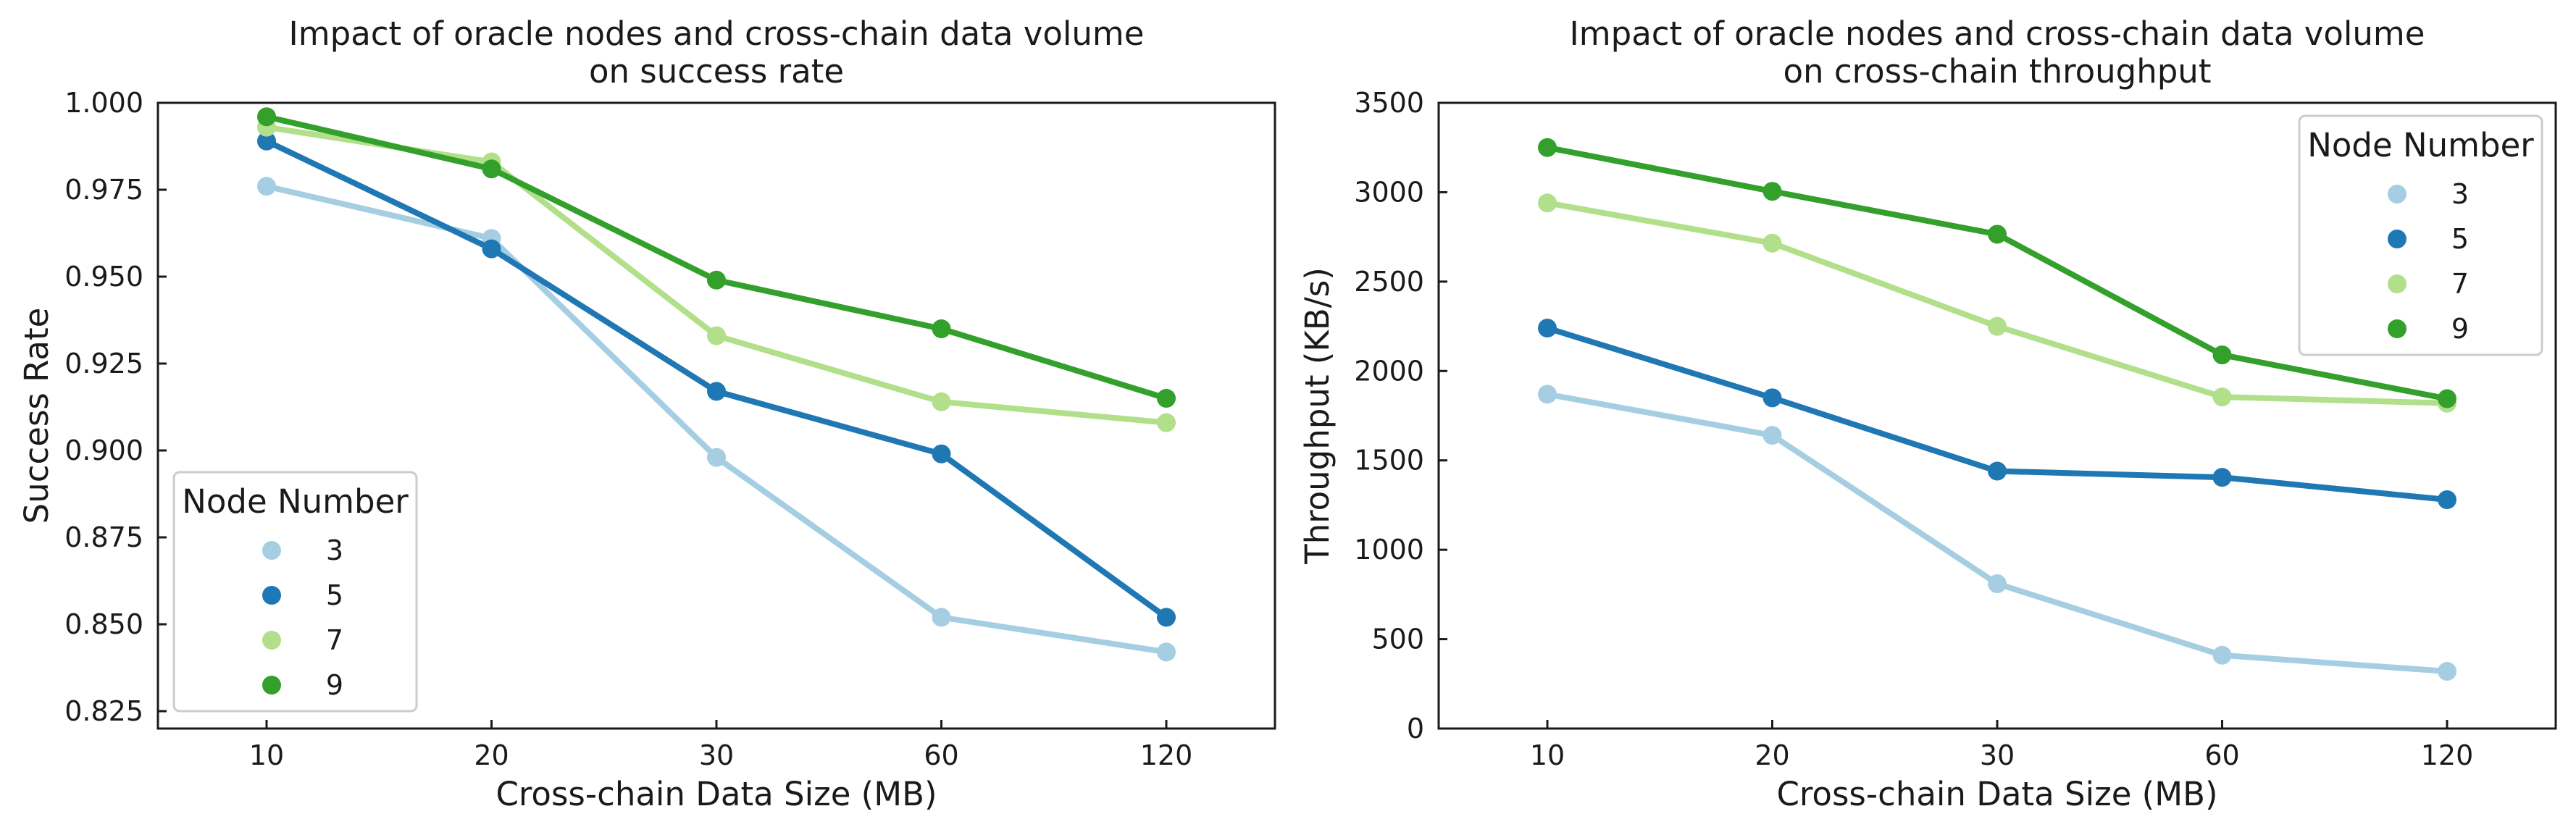 The height and width of the screenshot is (835, 2576). Describe the element at coordinates (103, 277) in the screenshot. I see `y-tick-label: 0.950` at that location.